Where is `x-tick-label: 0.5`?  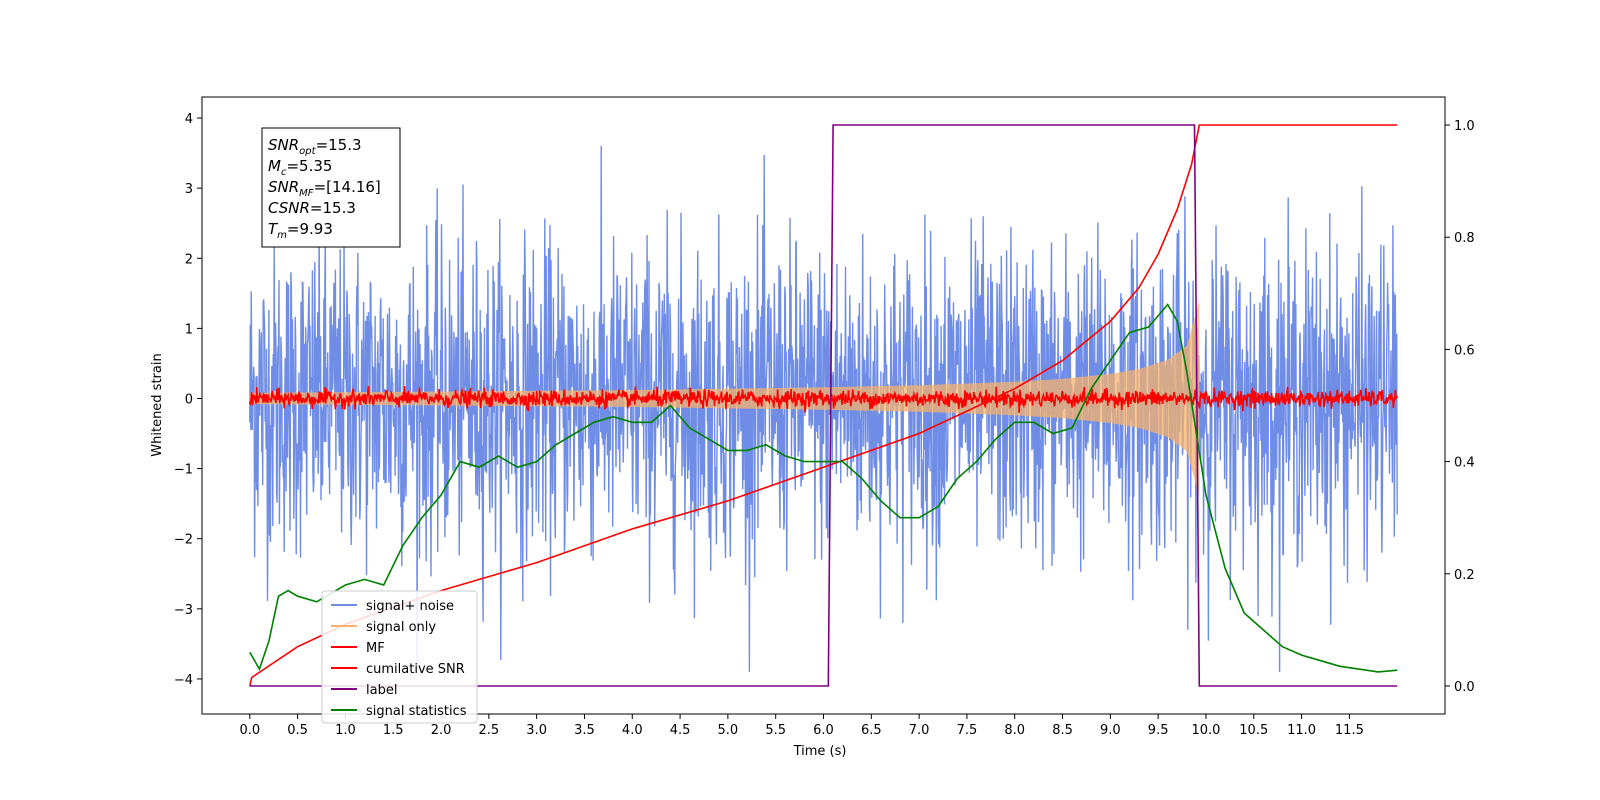 x-tick-label: 0.5 is located at coordinates (297, 730).